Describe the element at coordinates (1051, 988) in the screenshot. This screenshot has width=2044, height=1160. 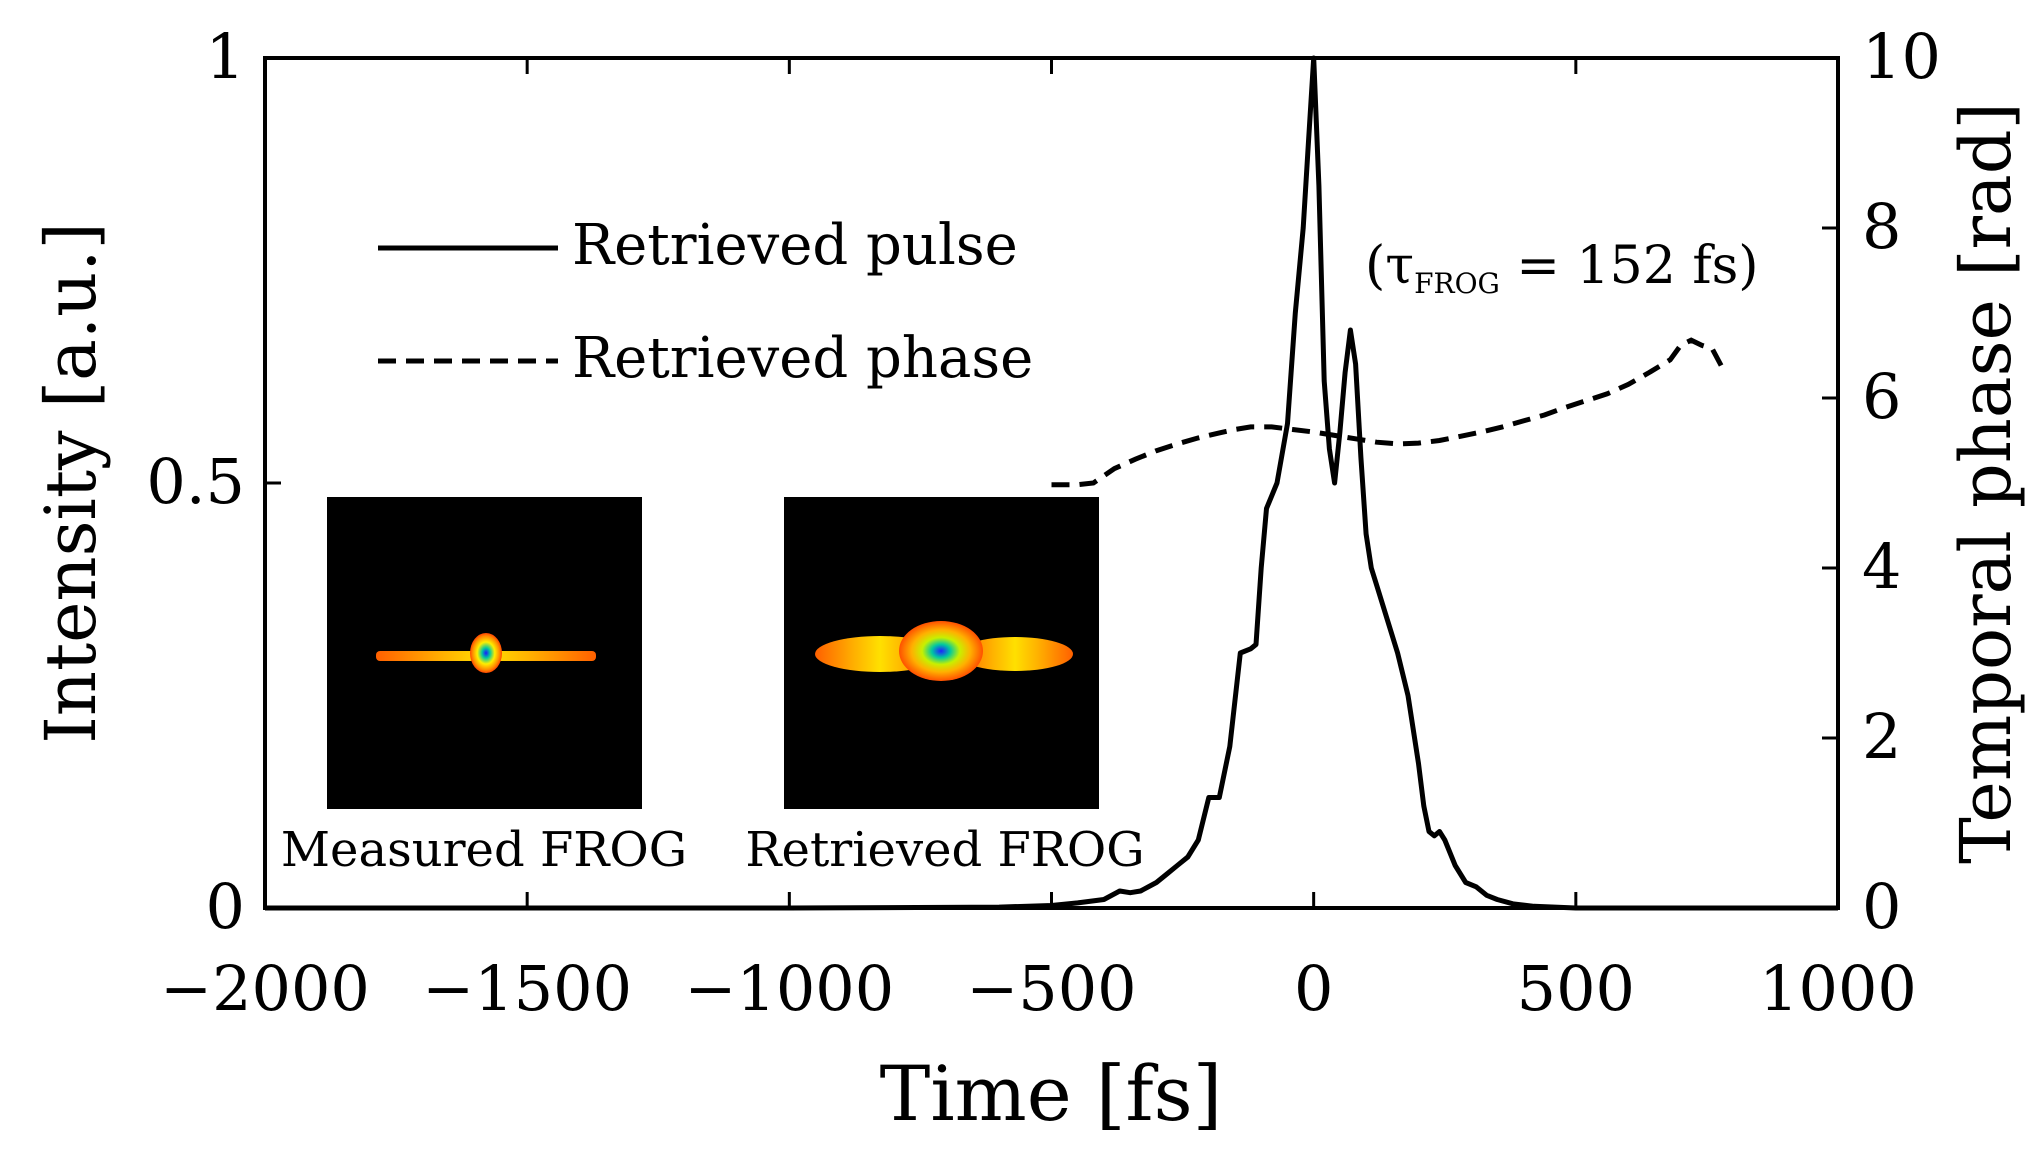
I see `x-tick-label-3: −500` at that location.